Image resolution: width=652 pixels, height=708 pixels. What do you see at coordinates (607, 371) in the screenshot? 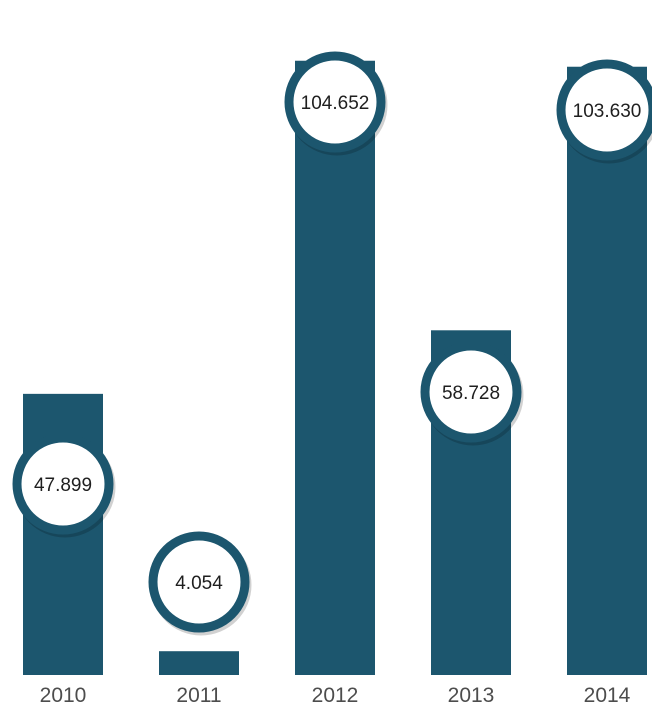
I see `bar-2014` at bounding box center [607, 371].